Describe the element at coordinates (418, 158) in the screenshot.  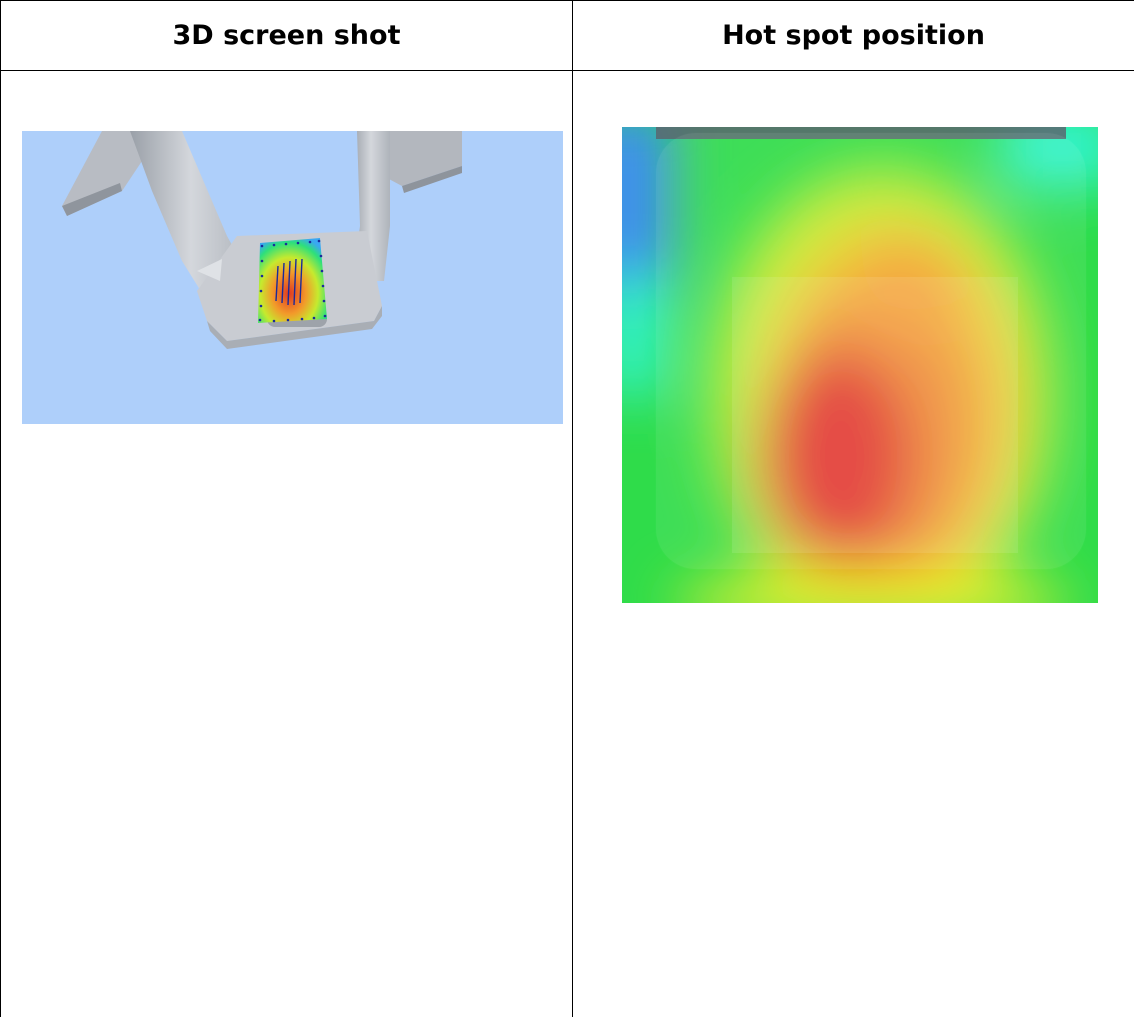
I see `right-flange` at that location.